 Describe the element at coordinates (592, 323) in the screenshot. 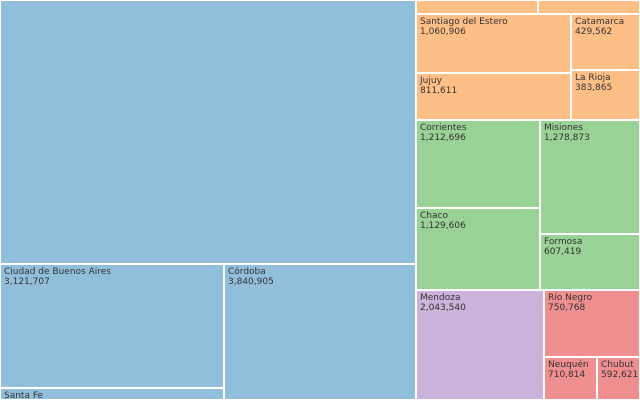

I see `treemap-tile-rio-negro: Río Negro 750,768` at that location.